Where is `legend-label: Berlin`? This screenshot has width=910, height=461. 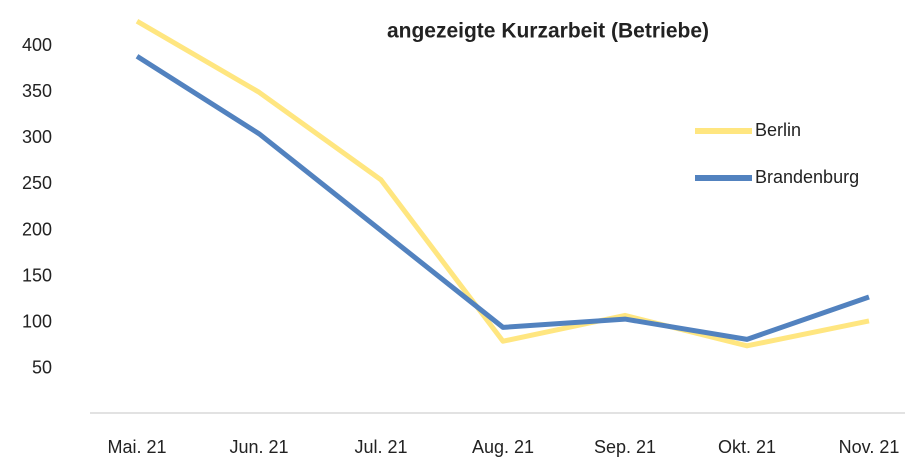
legend-label: Berlin is located at coordinates (778, 130).